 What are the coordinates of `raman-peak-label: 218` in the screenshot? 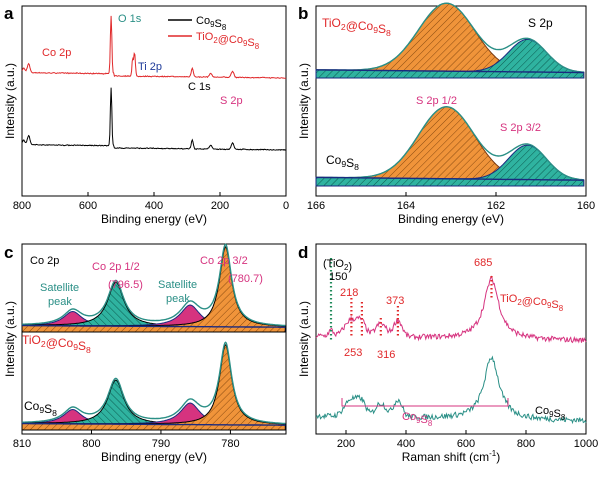 It's located at (349, 293).